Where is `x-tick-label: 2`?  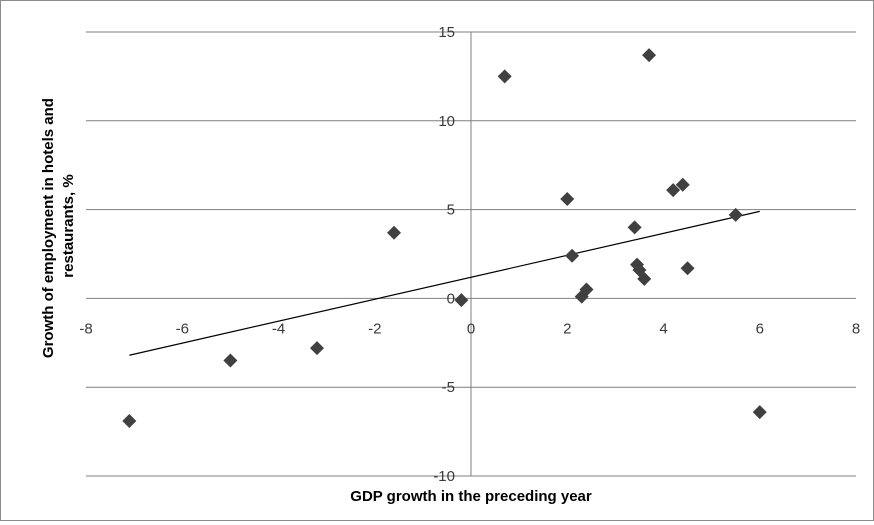 x-tick-label: 2 is located at coordinates (567, 328).